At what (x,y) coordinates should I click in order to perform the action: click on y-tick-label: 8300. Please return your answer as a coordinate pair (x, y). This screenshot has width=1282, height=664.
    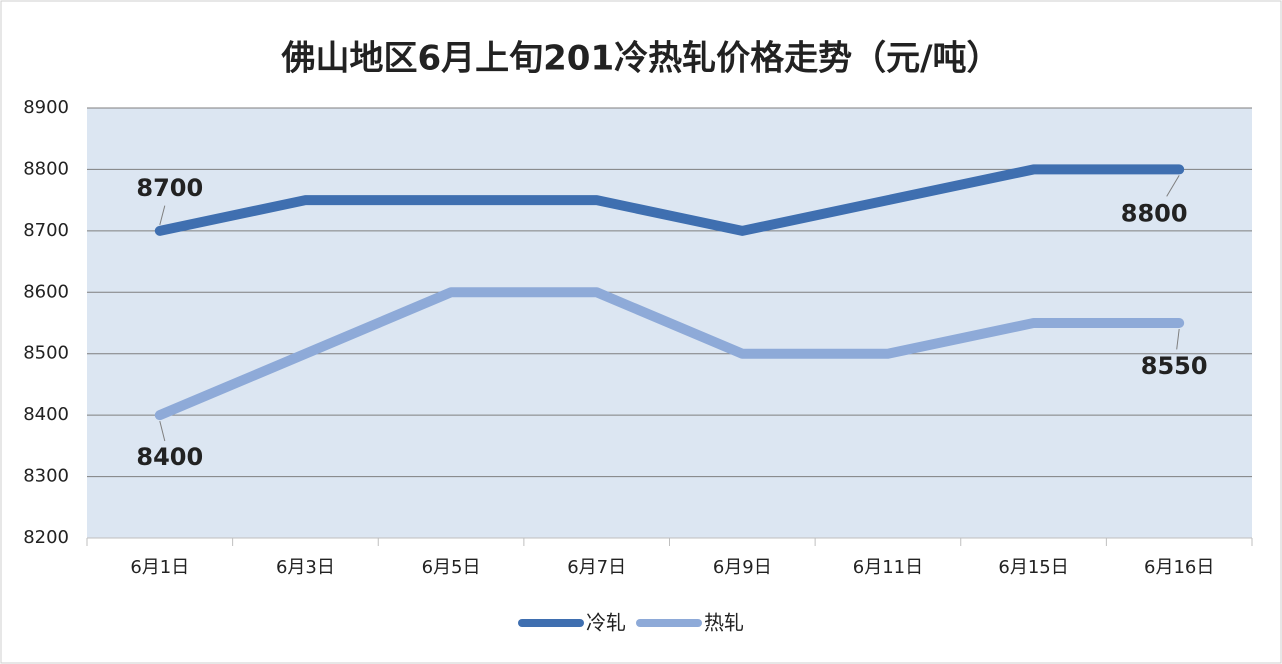
    Looking at the image, I should click on (46, 476).